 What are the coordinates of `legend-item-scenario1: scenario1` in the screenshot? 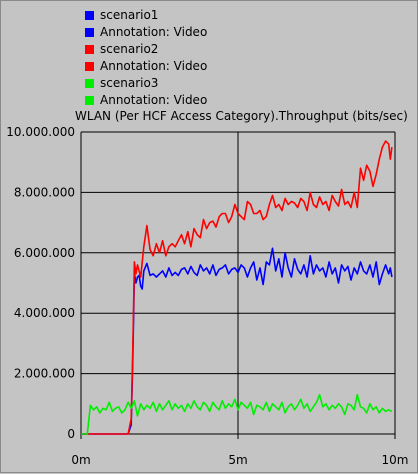 It's located at (146, 15).